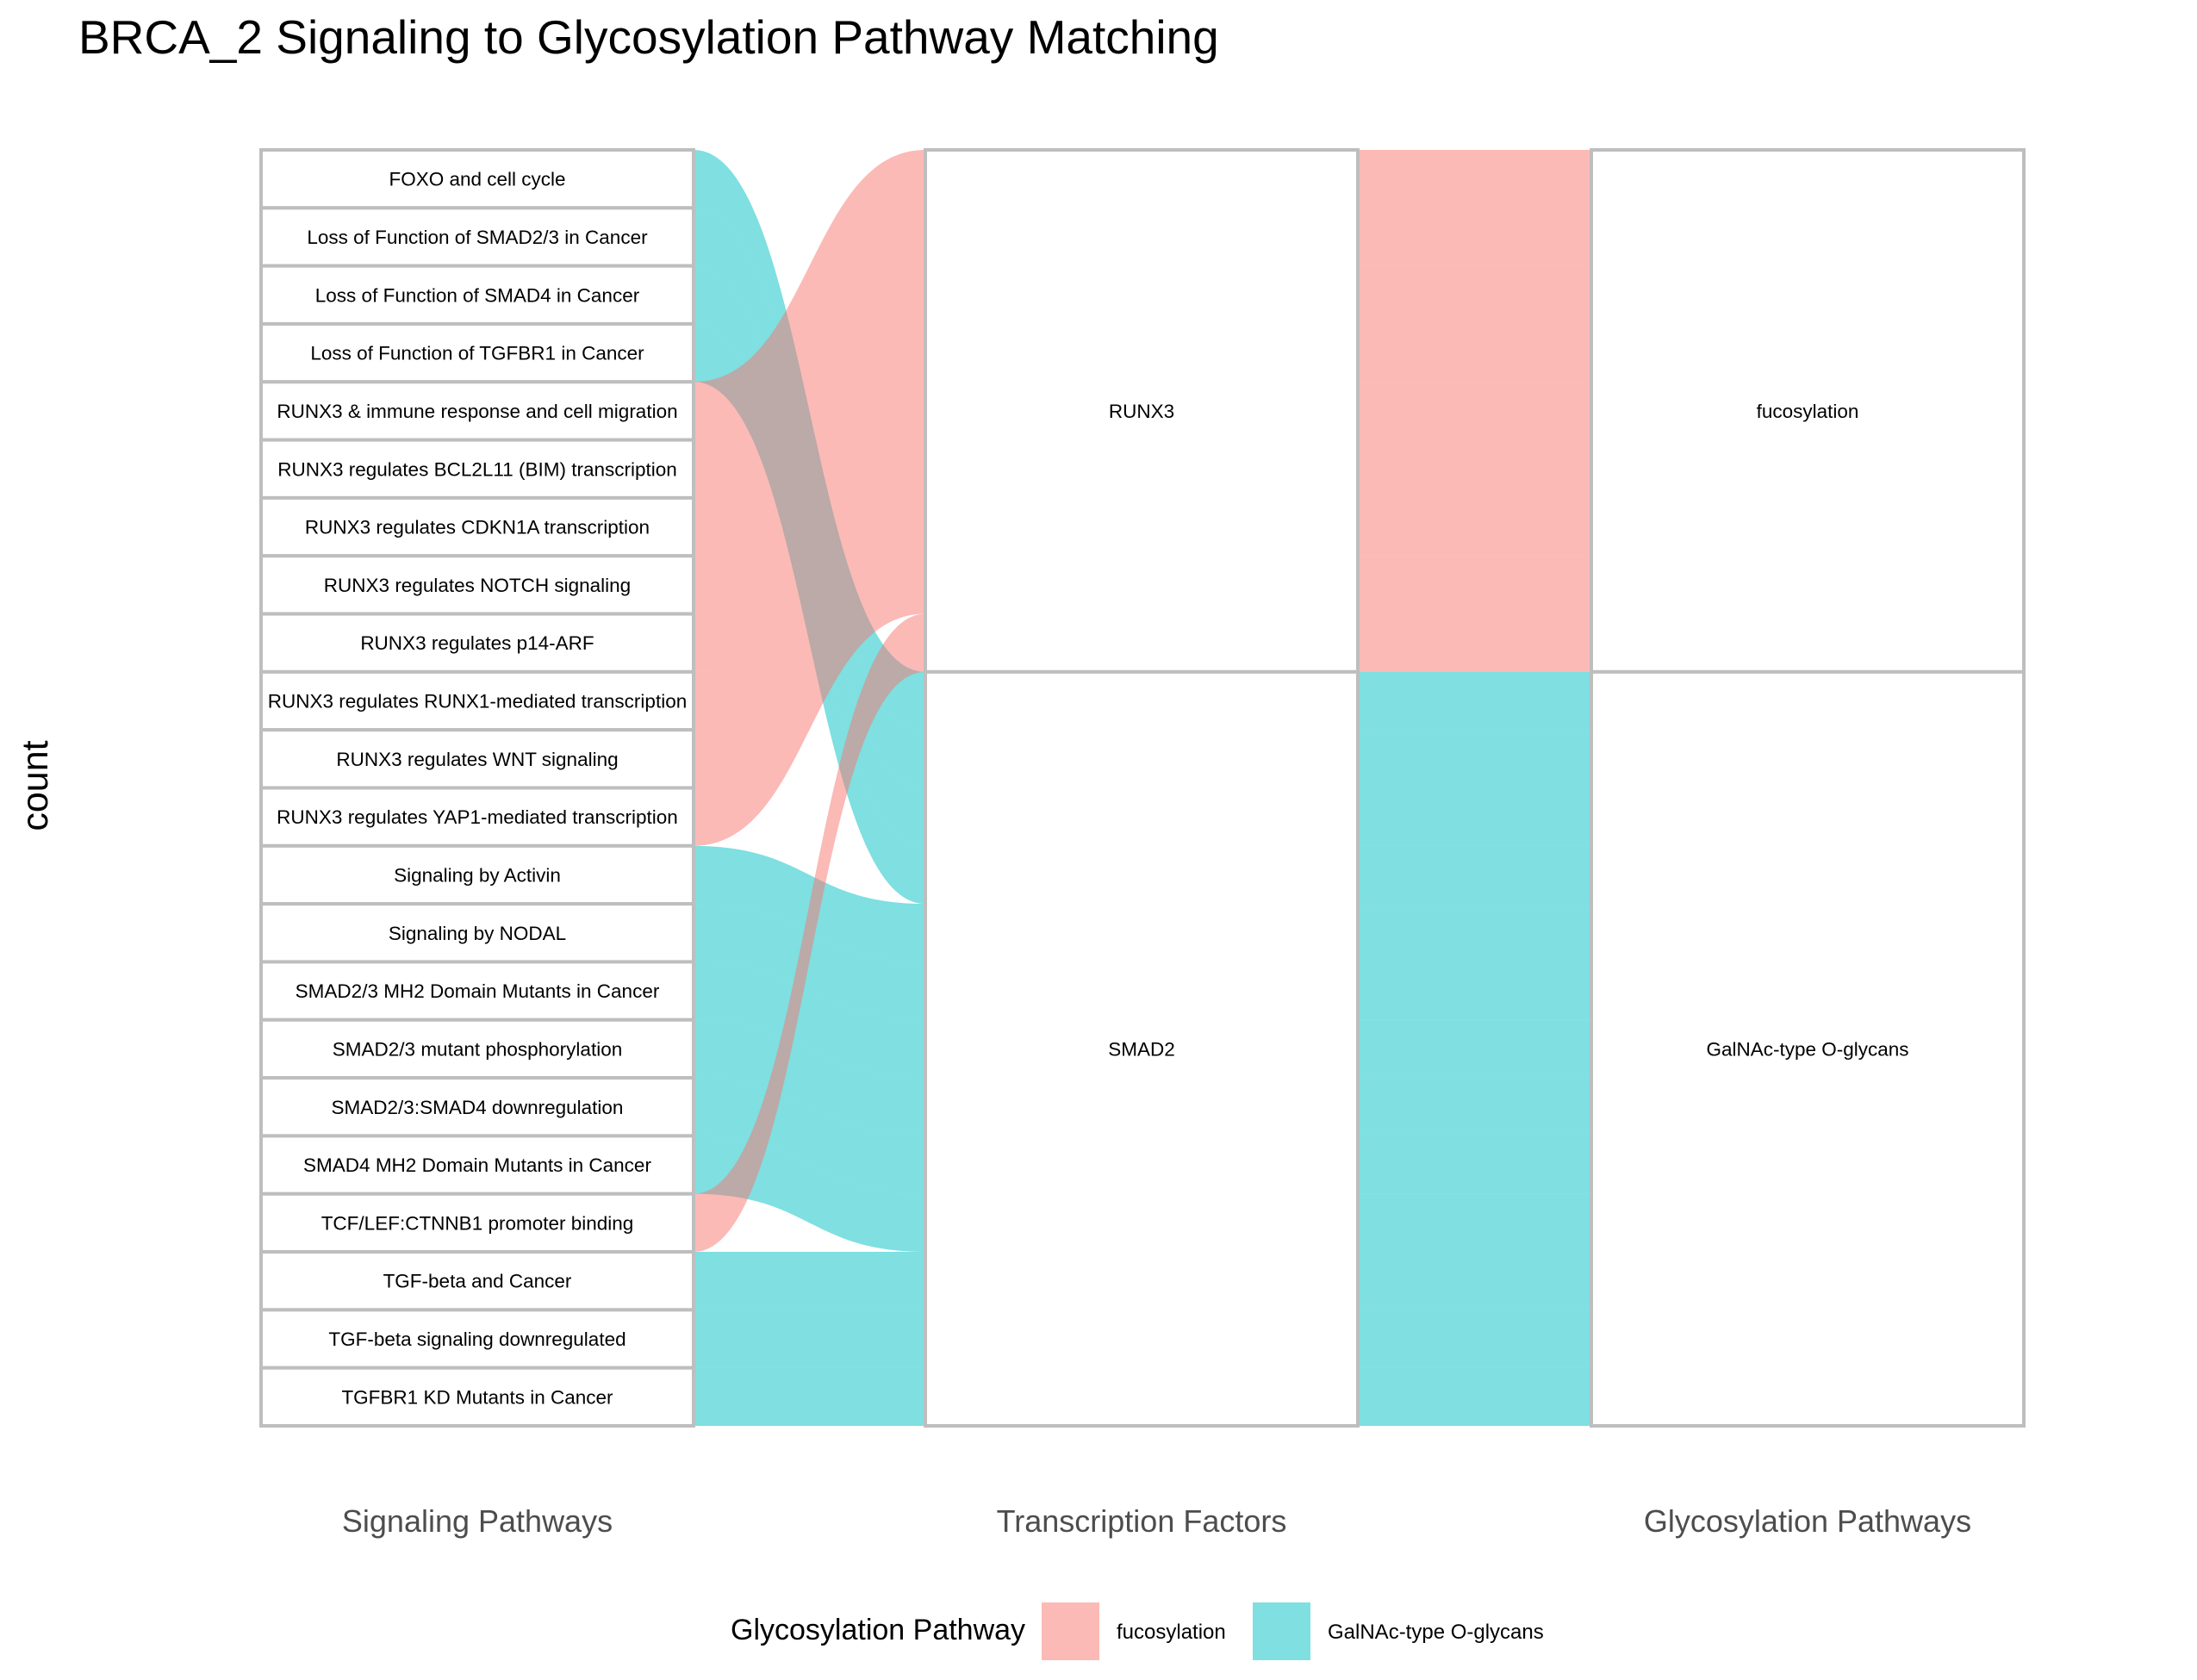 The width and height of the screenshot is (2197, 1680). I want to click on signaling-box-runx3-immune-response-and-cell-migration, so click(477, 411).